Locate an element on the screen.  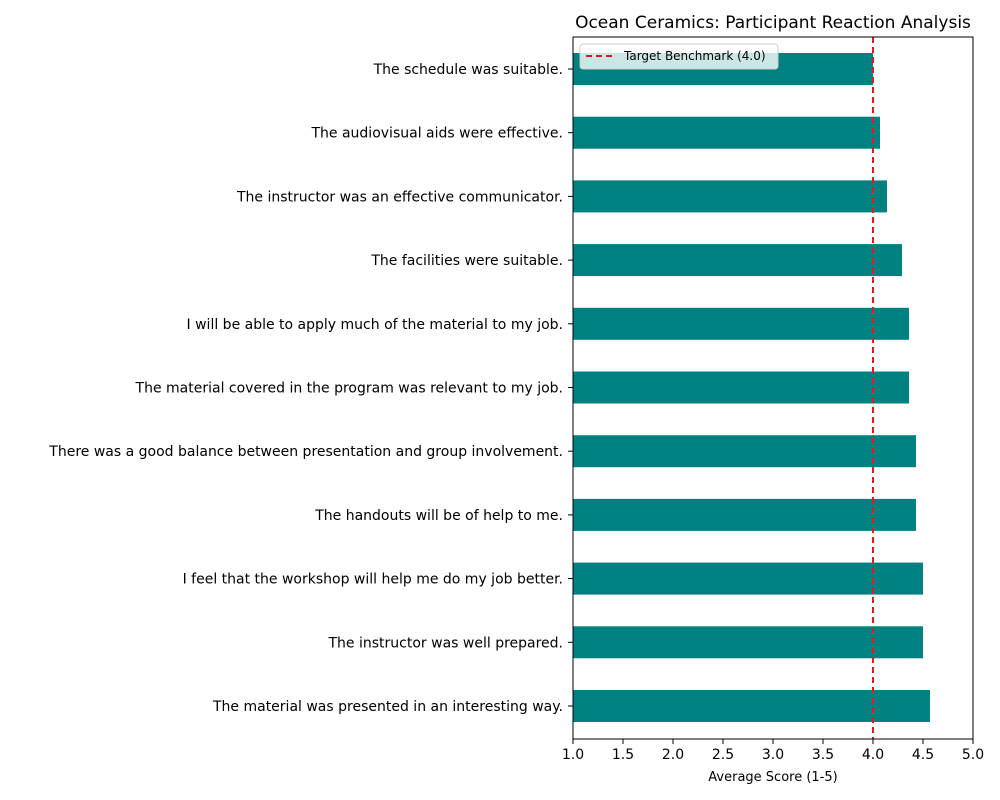
x-ticks-group: 1.0 1.5 2.0 2.5 3.0 3.5 4.0 4.5 5.0 is located at coordinates (773, 751).